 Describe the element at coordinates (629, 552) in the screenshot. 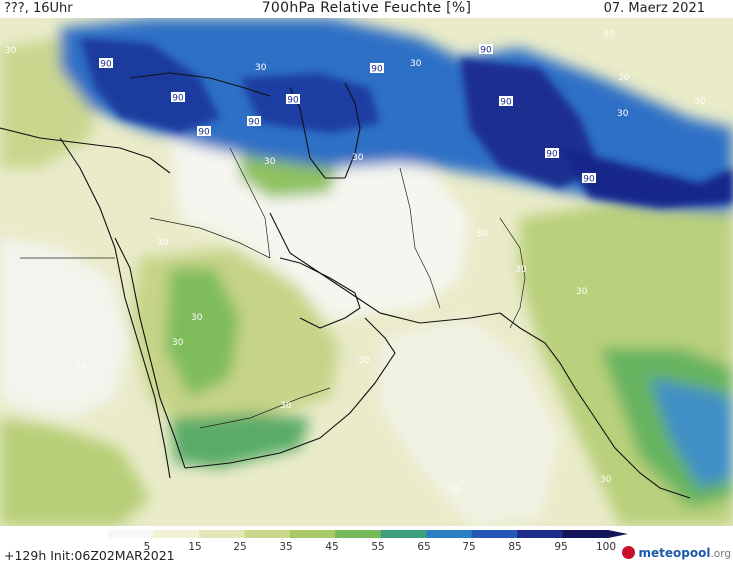

I see `meteopool-logo-icon` at that location.